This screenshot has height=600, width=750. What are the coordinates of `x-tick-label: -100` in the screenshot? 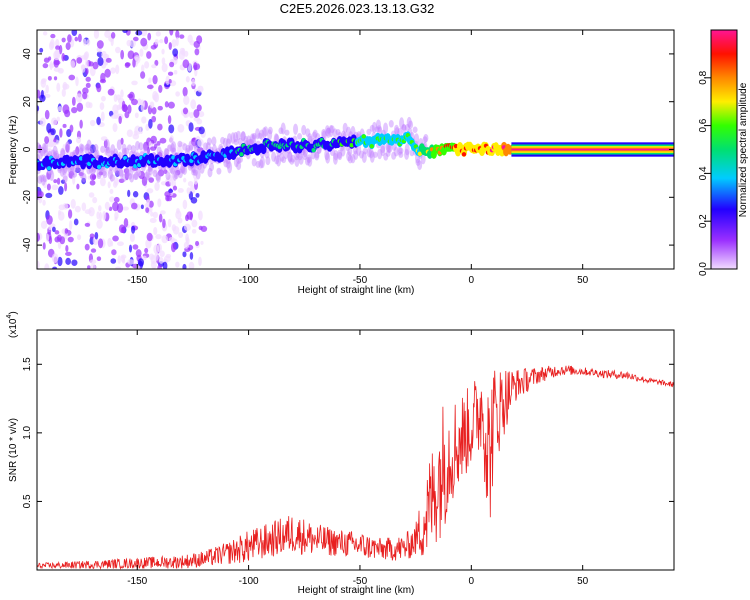 It's located at (249, 581).